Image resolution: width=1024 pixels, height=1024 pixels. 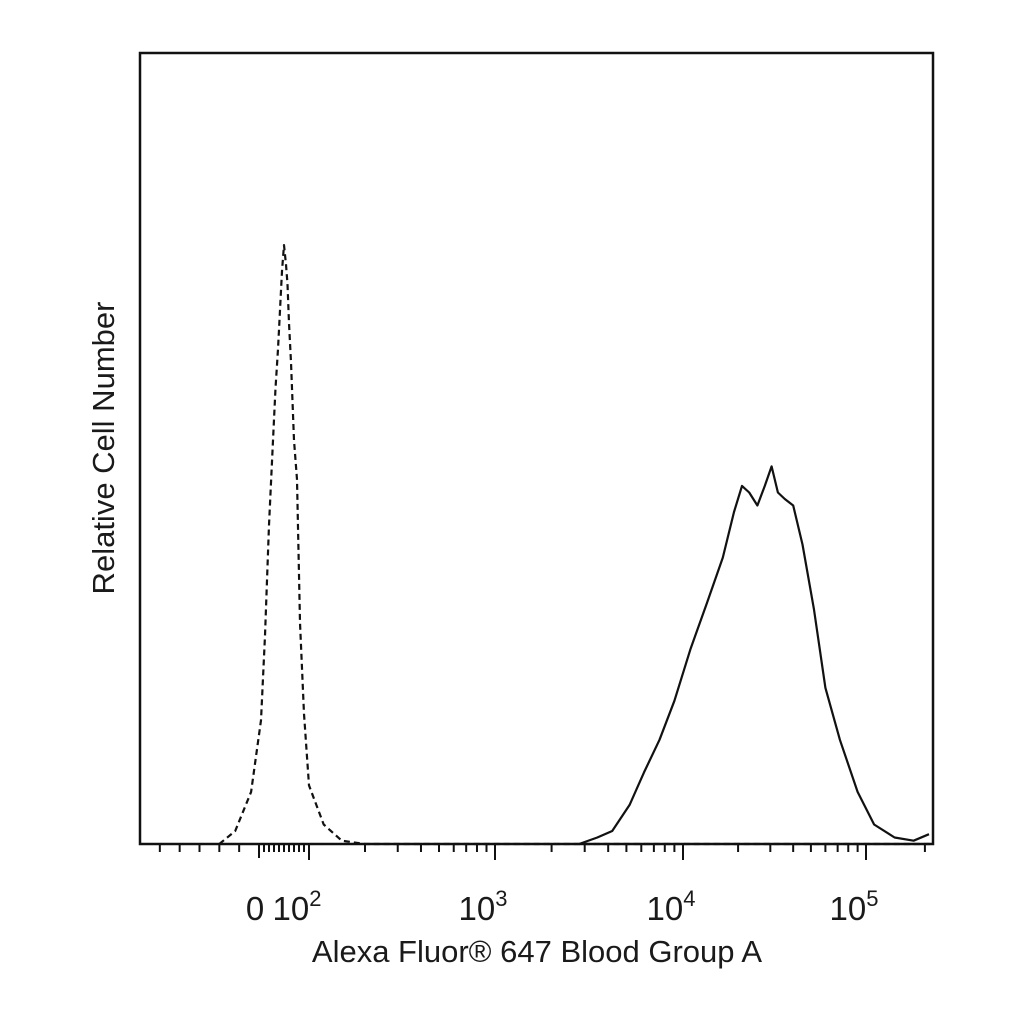 What do you see at coordinates (483, 906) in the screenshot?
I see `x-tick-label: 10³` at bounding box center [483, 906].